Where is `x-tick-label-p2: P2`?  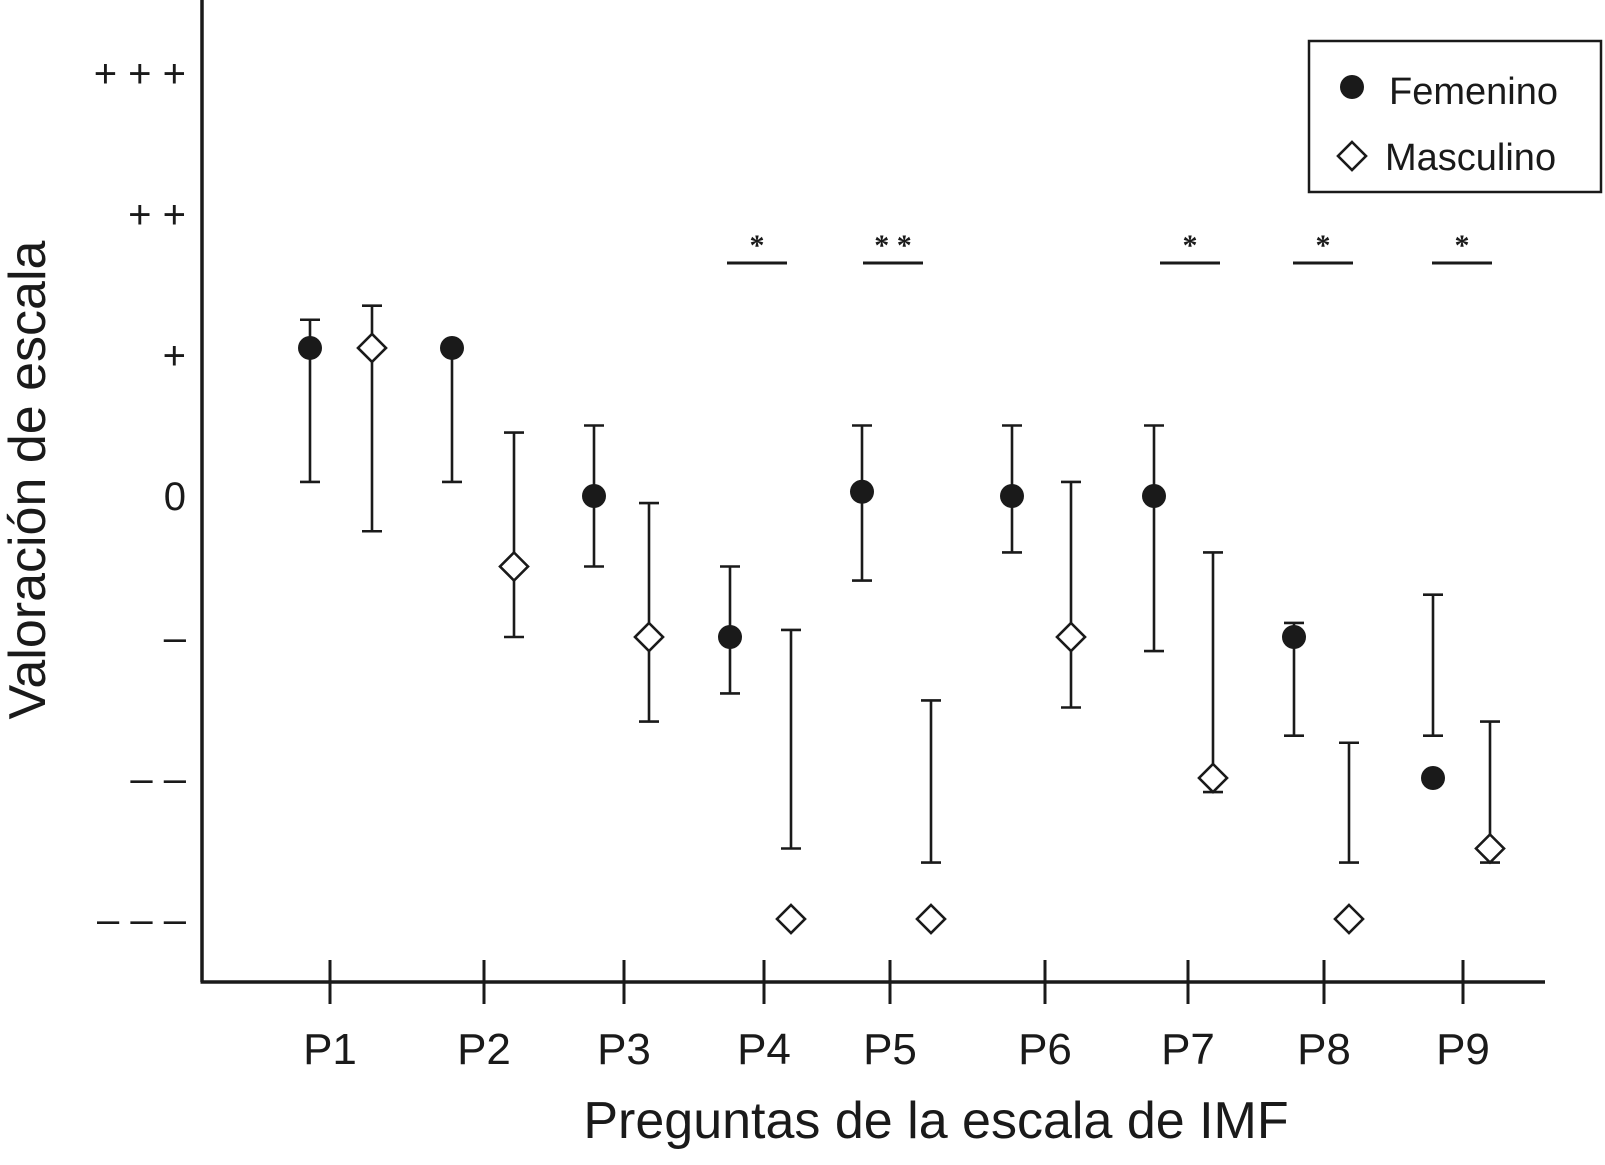
x-tick-label-p2: P2 is located at coordinates (484, 1049).